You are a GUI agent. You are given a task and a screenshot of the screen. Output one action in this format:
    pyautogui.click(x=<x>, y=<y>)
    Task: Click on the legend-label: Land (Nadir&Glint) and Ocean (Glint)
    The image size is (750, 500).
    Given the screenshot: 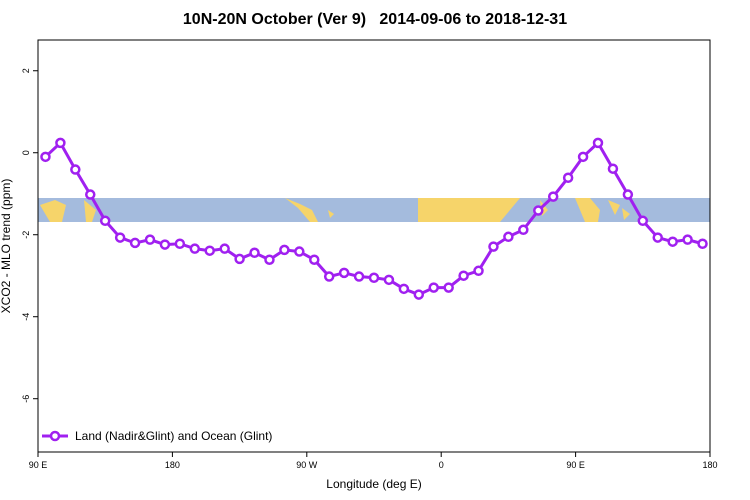 What is the action you would take?
    pyautogui.click(x=173, y=436)
    